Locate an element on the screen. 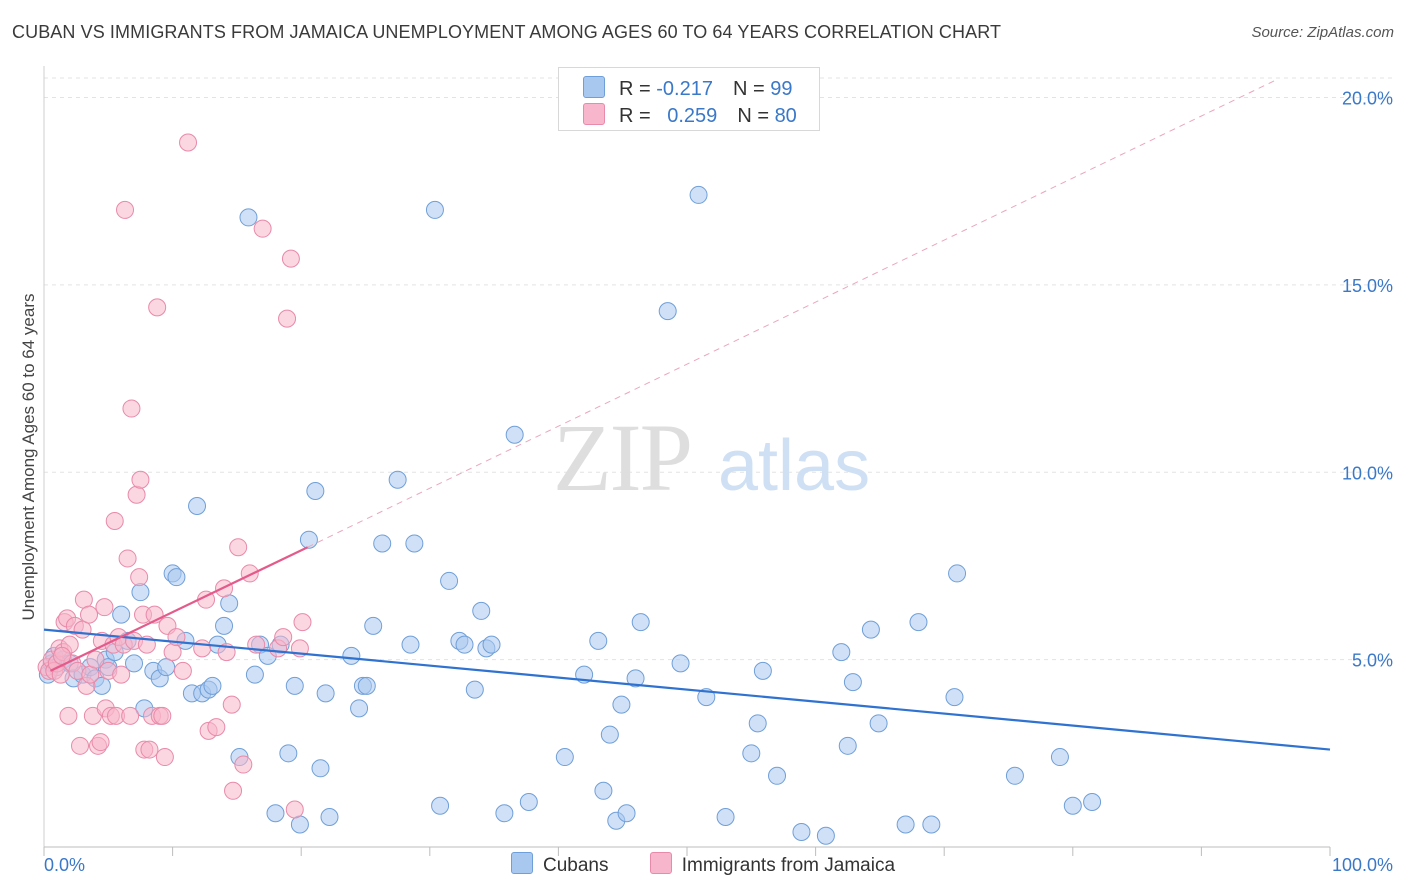 The width and height of the screenshot is (1406, 892). jamaica-legend-swatch is located at coordinates (660, 863).